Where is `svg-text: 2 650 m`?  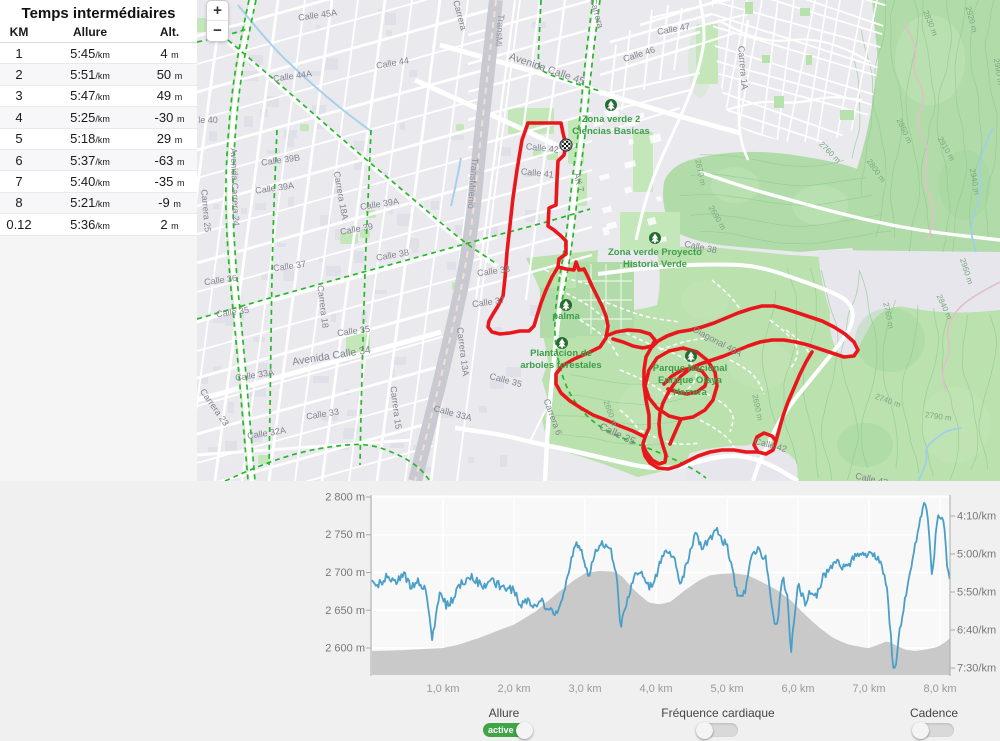
svg-text: 2 650 m is located at coordinates (345, 611).